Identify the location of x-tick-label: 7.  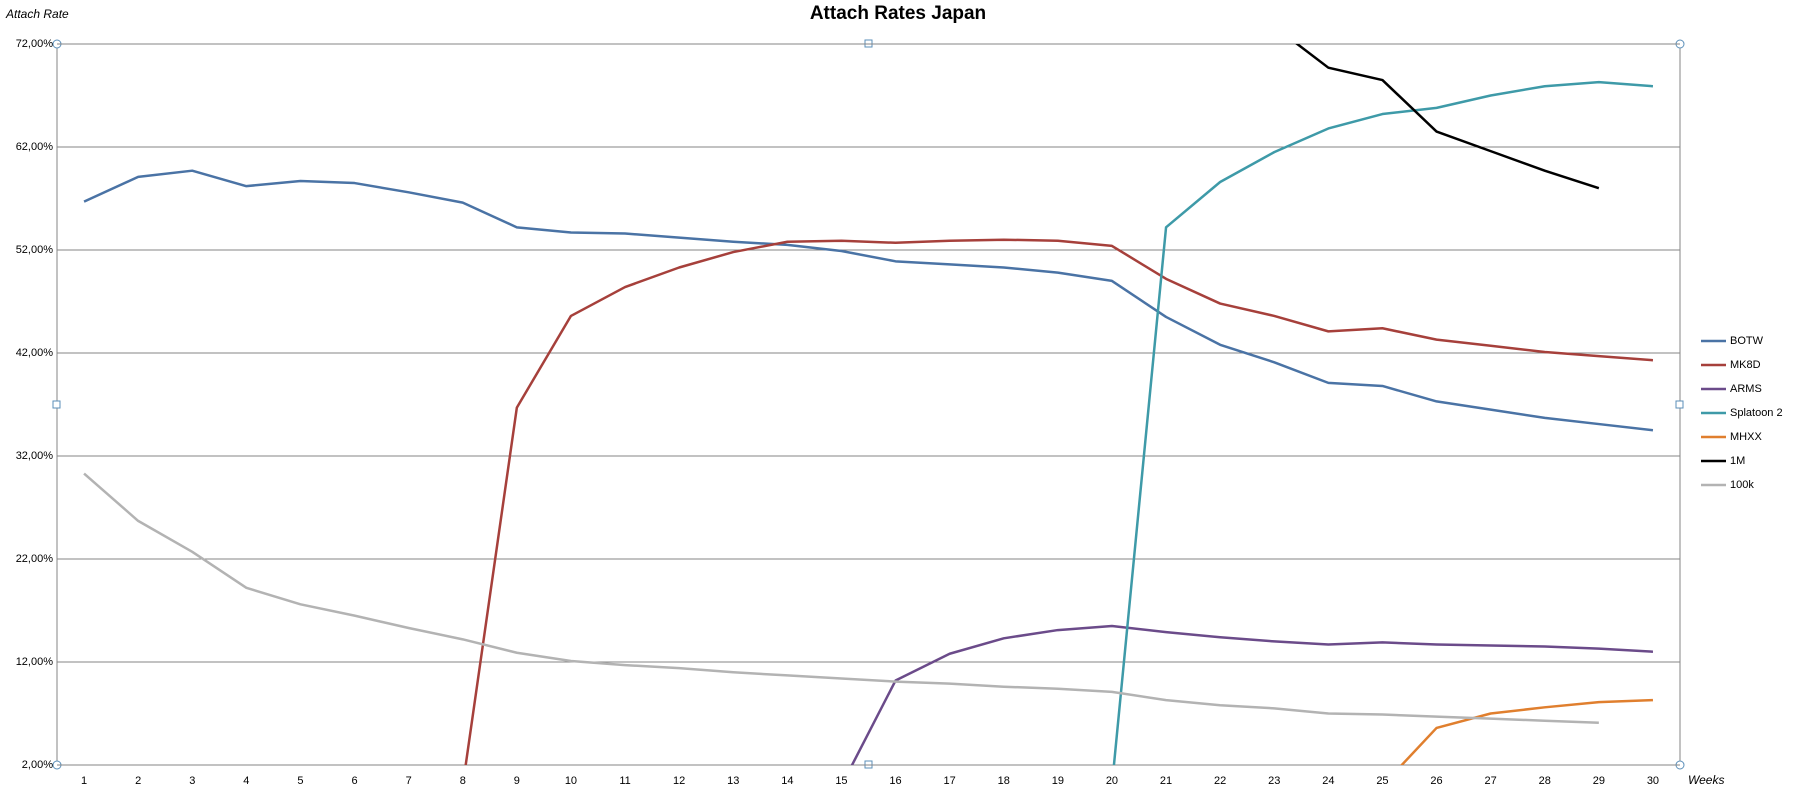
(409, 781).